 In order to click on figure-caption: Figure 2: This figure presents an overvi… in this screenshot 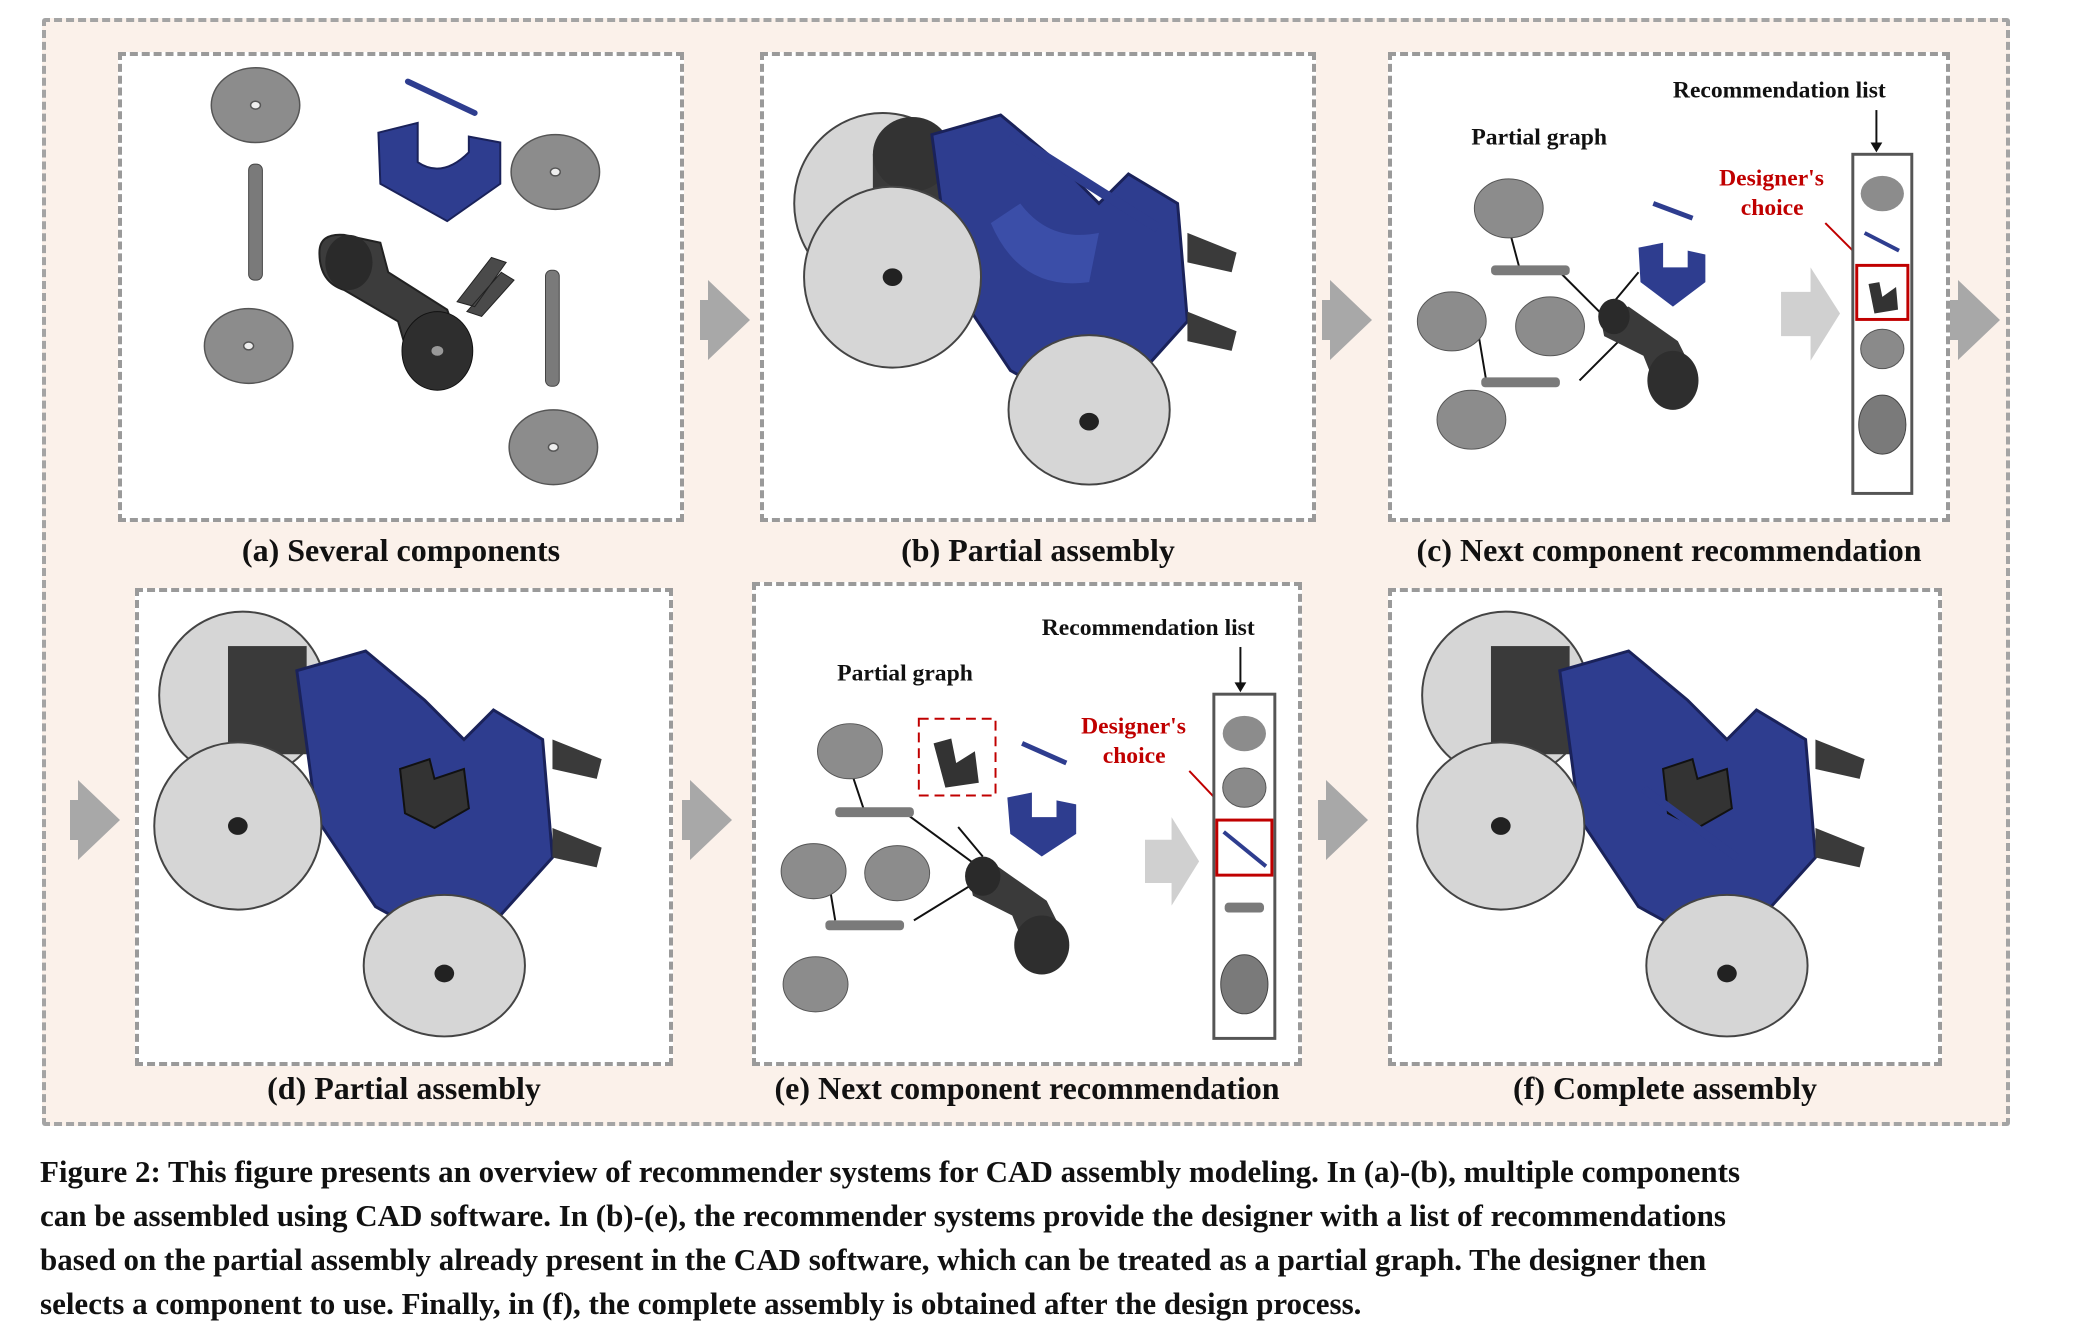, I will do `click(1040, 1238)`.